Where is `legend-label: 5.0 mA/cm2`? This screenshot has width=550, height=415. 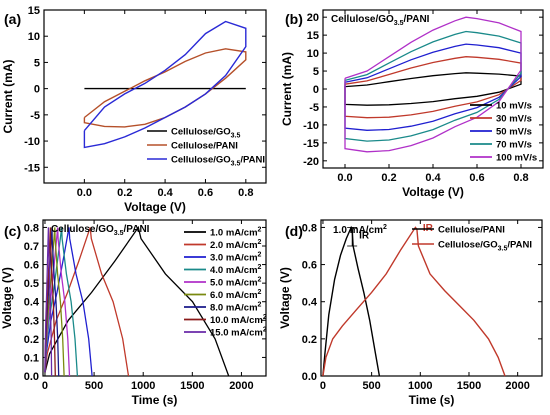 legend-label: 5.0 mA/cm2 is located at coordinates (236, 283).